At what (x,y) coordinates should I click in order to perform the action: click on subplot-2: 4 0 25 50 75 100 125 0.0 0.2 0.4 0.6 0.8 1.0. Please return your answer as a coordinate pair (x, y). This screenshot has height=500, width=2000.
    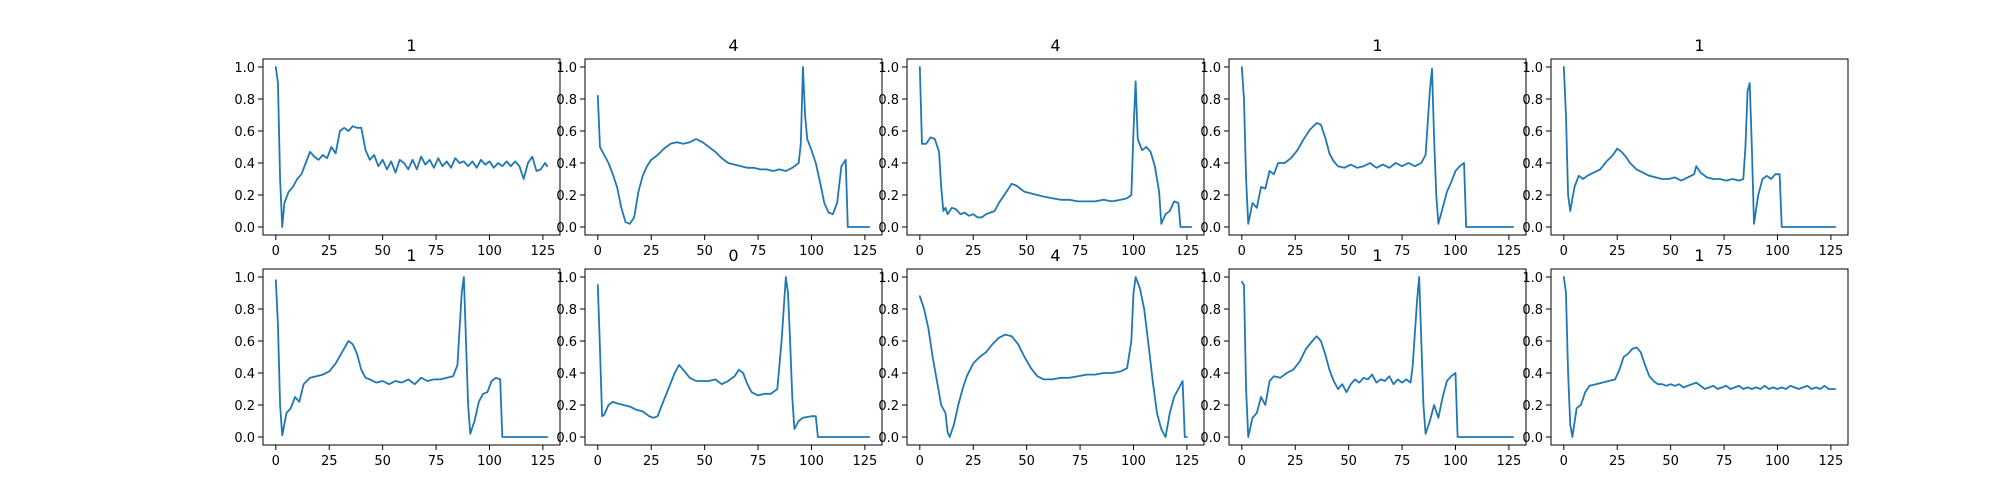
    Looking at the image, I should click on (719, 147).